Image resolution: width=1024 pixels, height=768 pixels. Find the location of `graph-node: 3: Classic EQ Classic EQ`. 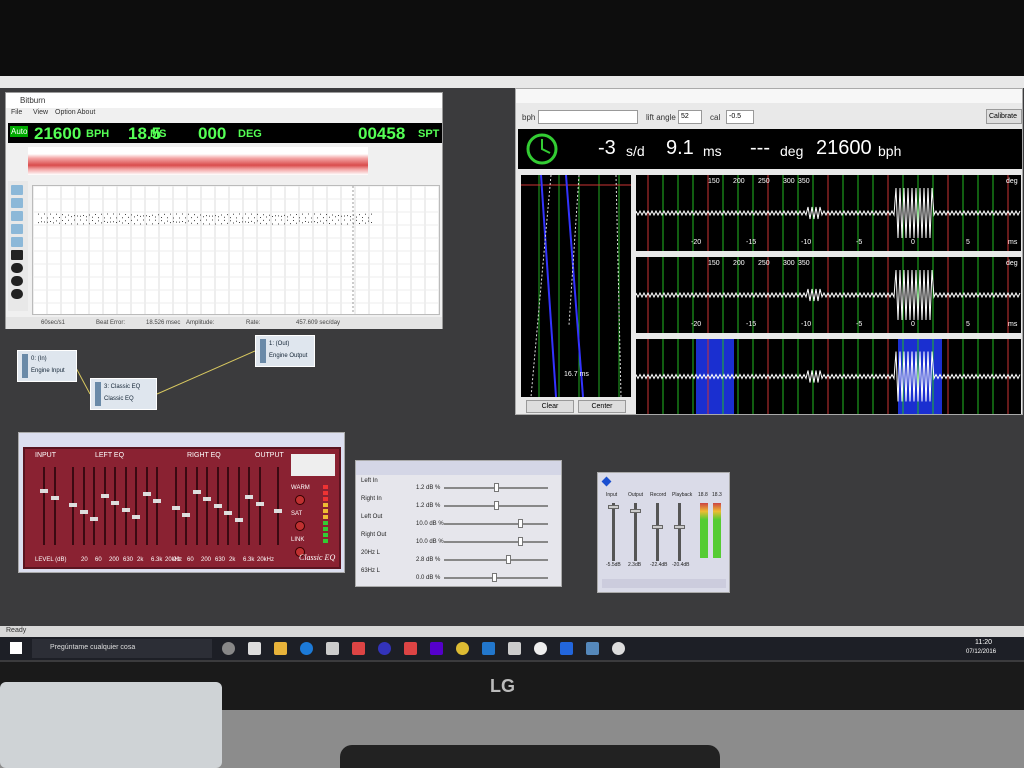

graph-node: 3: Classic EQ Classic EQ is located at coordinates (123, 394).